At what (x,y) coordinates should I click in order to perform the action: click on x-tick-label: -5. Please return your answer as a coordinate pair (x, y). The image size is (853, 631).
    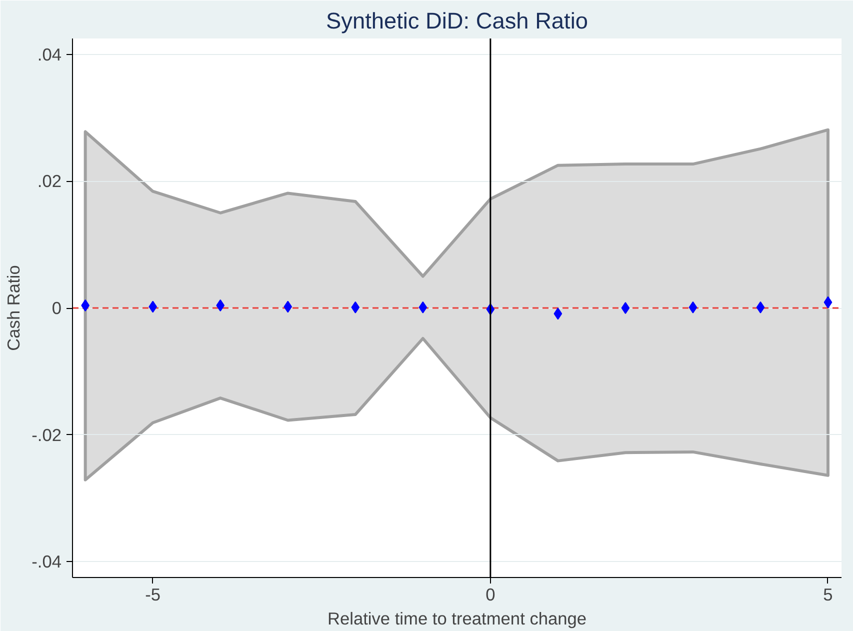
    Looking at the image, I should click on (153, 594).